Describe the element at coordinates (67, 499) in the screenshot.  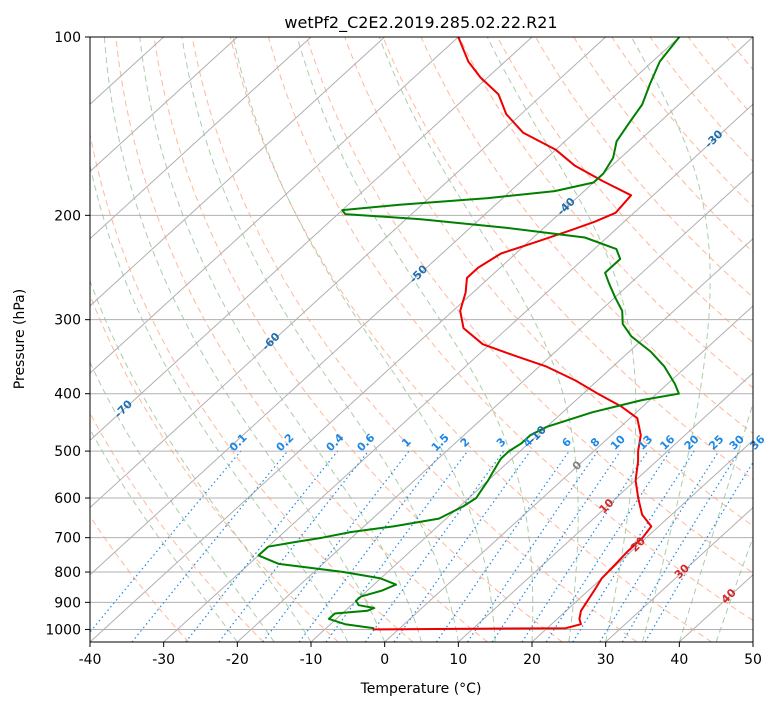
I see `y-tick-label: 600` at that location.